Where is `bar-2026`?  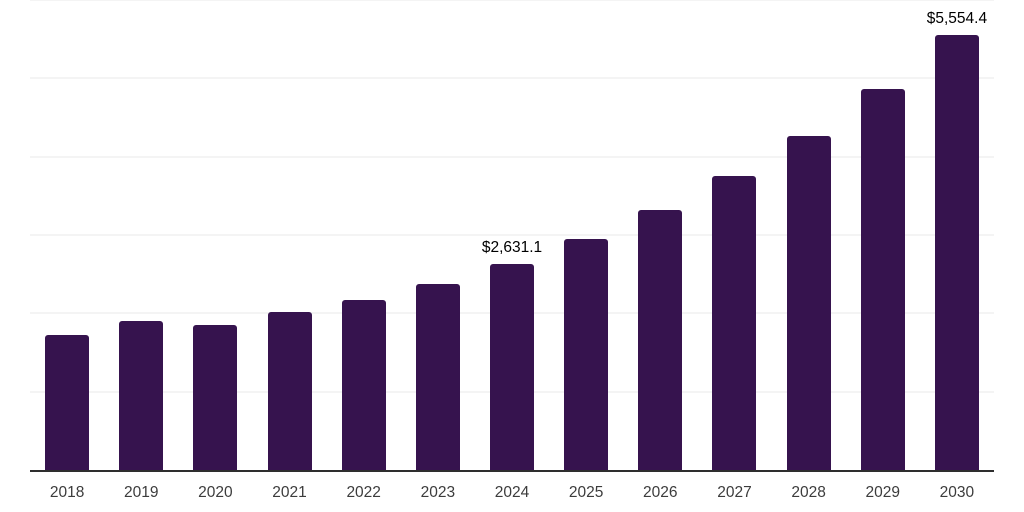 bar-2026 is located at coordinates (660, 339).